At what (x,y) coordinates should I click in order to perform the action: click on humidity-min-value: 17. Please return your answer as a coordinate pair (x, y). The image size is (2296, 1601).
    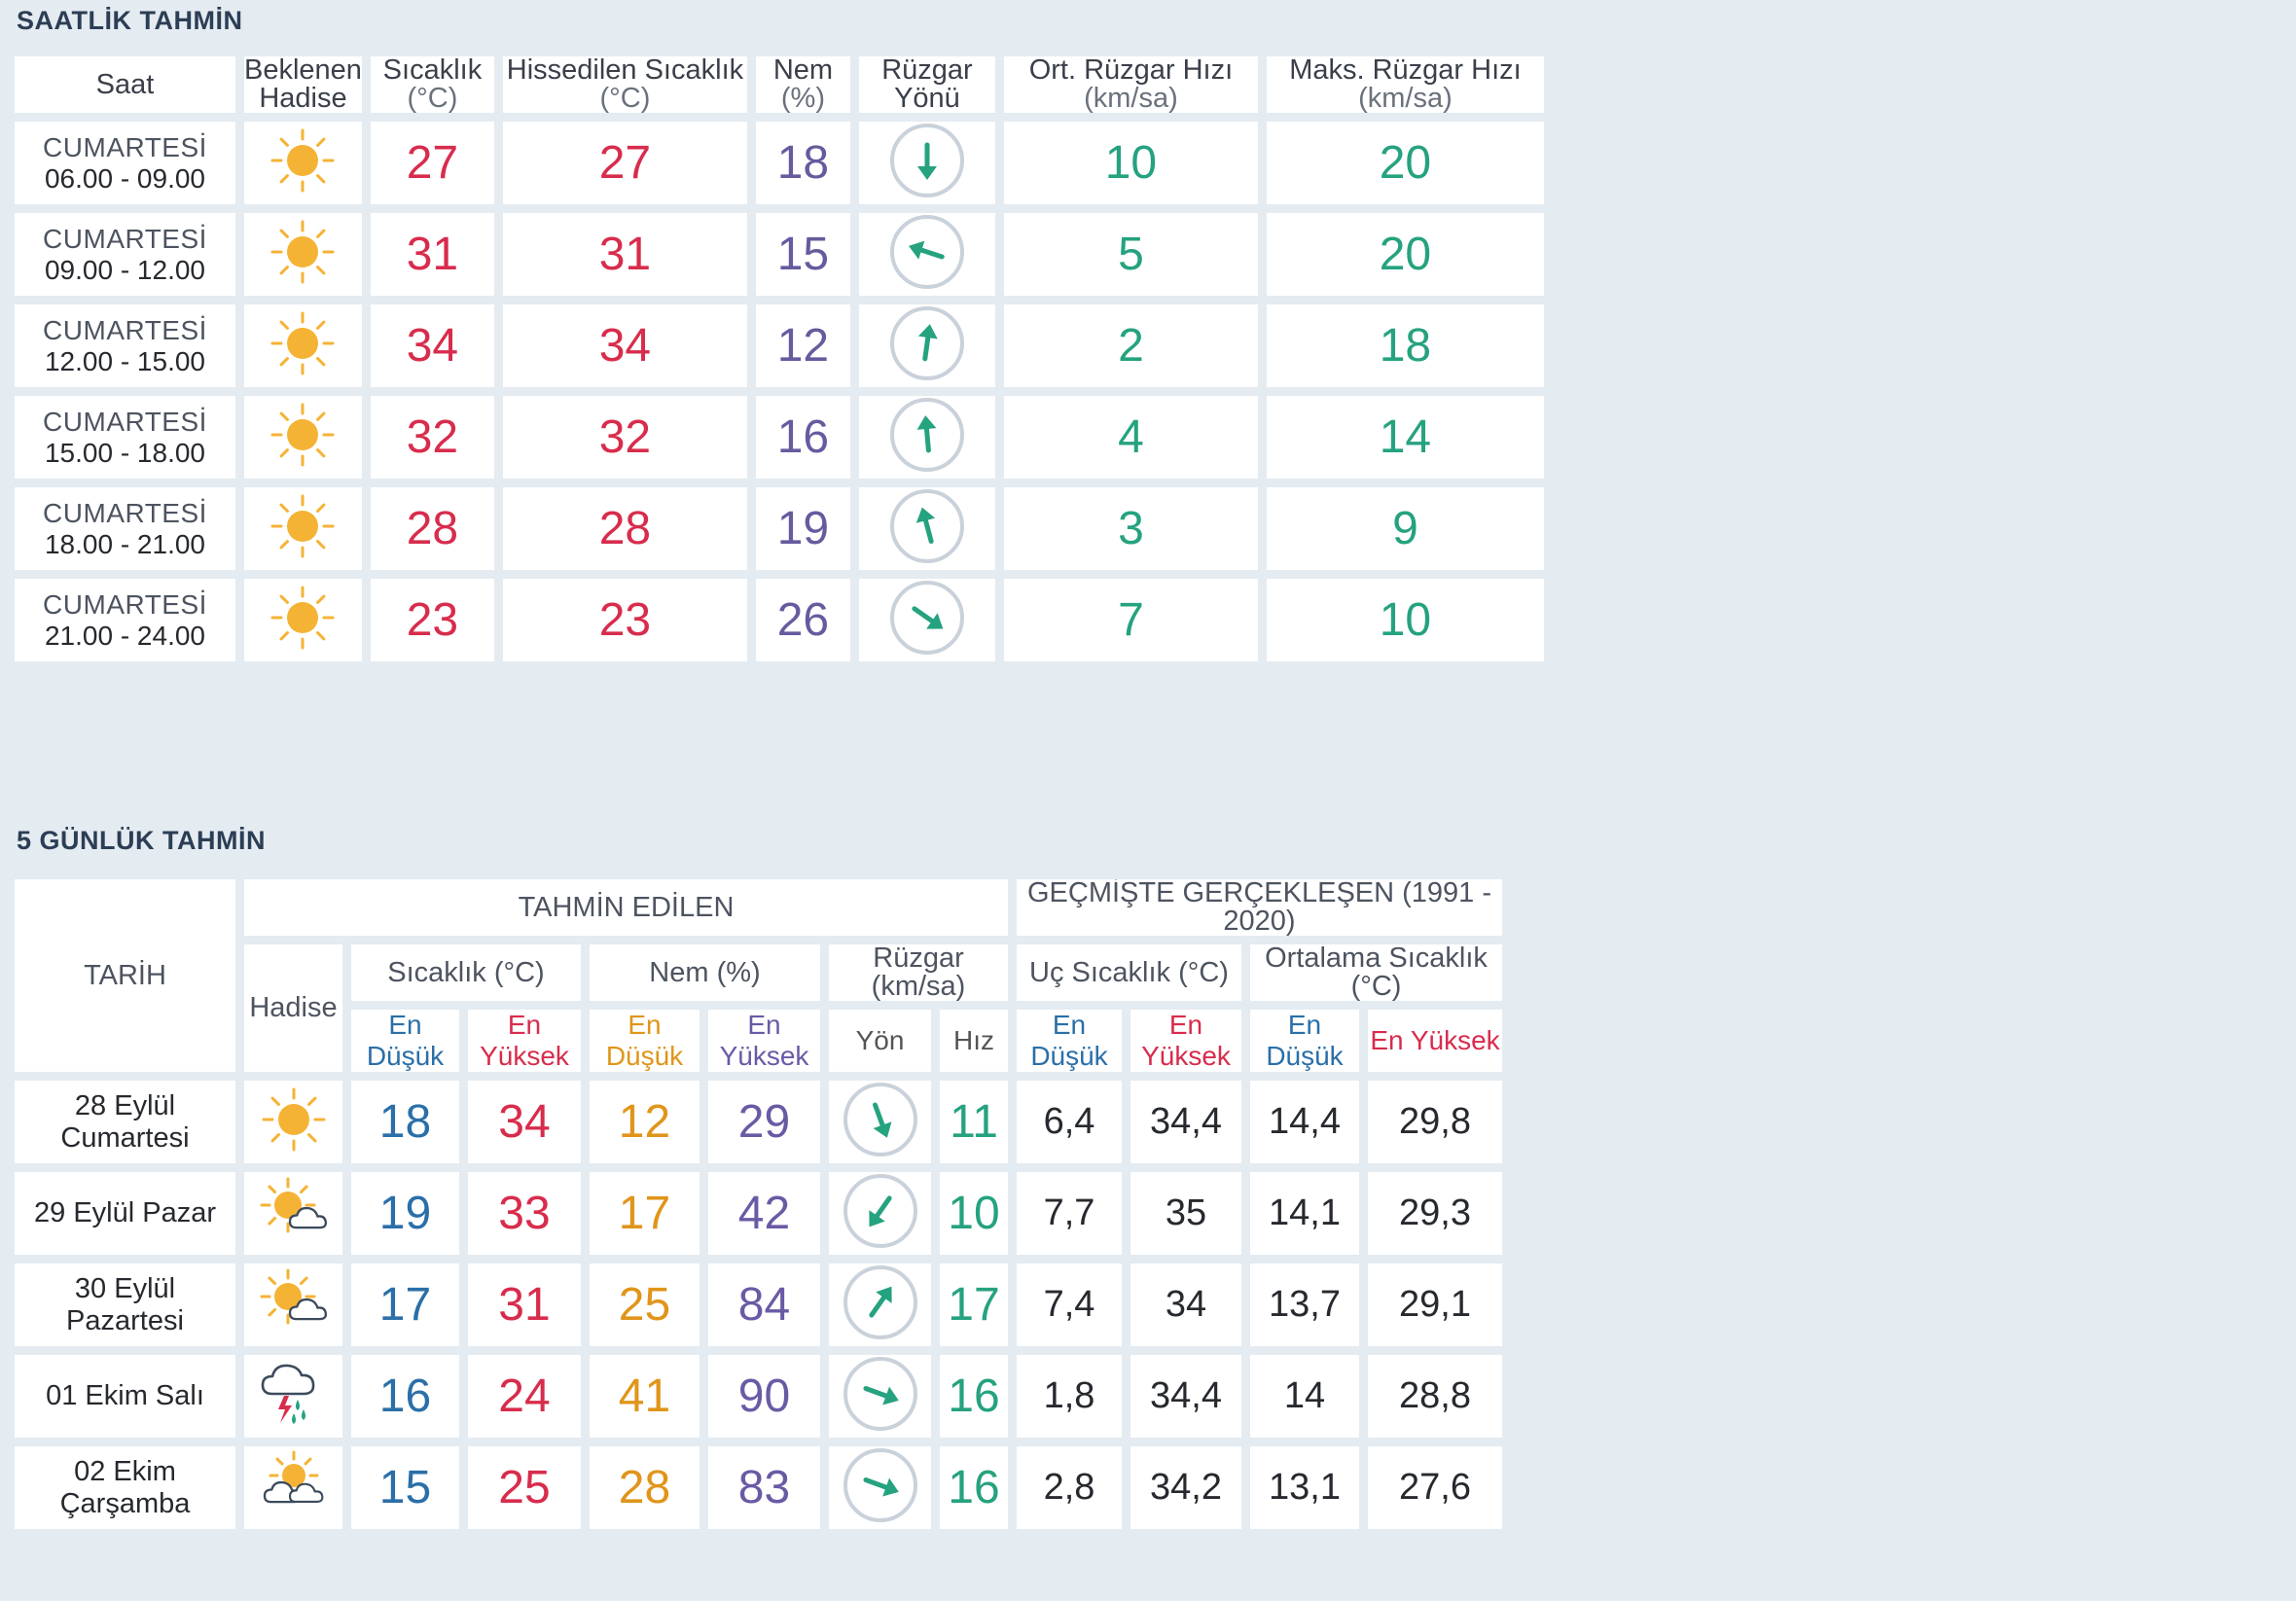
    Looking at the image, I should click on (645, 1213).